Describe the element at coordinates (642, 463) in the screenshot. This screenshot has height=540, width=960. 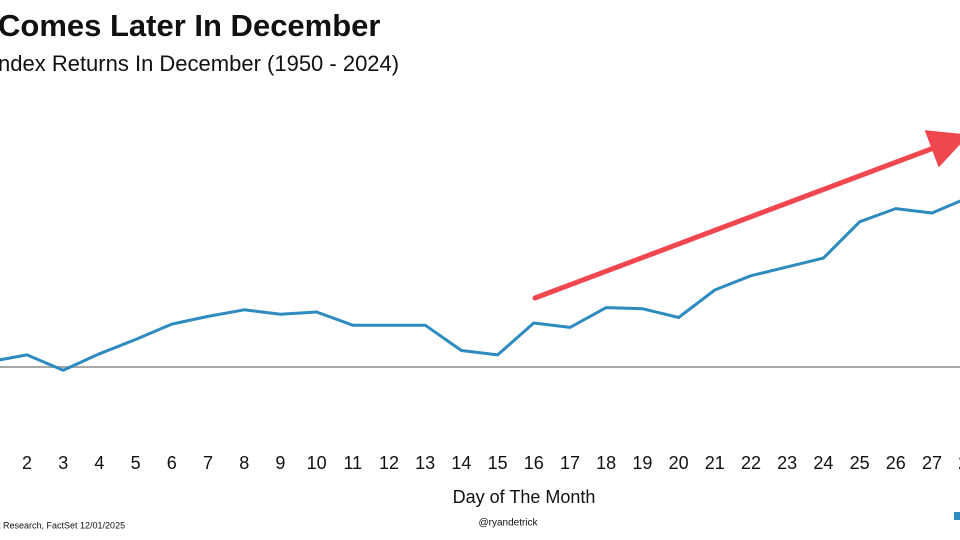
I see `x-tick-label: 19` at that location.